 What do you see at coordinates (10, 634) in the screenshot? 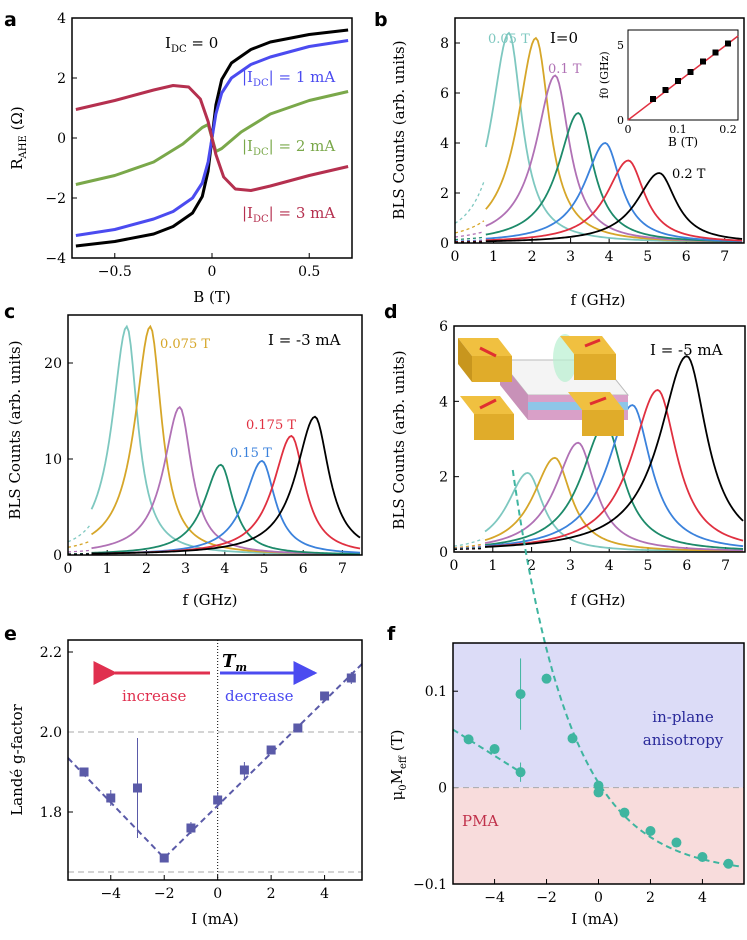
I see `panel-label-e: e` at bounding box center [10, 634].